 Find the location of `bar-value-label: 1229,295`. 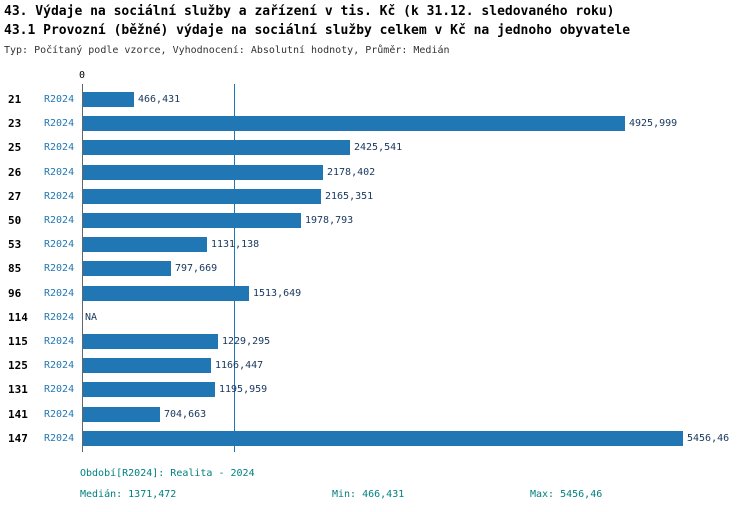

bar-value-label: 1229,295 is located at coordinates (246, 341).